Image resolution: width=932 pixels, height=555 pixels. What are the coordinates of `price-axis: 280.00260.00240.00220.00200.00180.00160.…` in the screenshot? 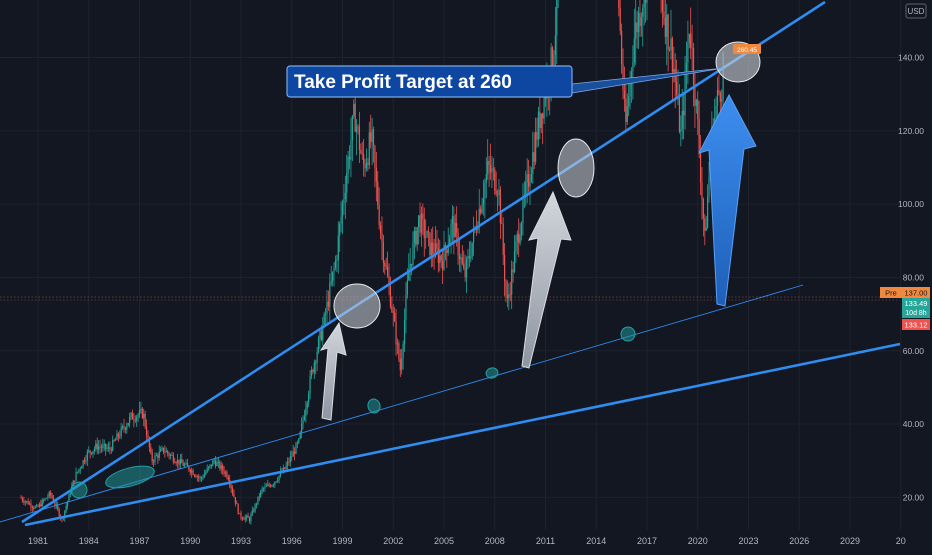 It's located at (911, 251).